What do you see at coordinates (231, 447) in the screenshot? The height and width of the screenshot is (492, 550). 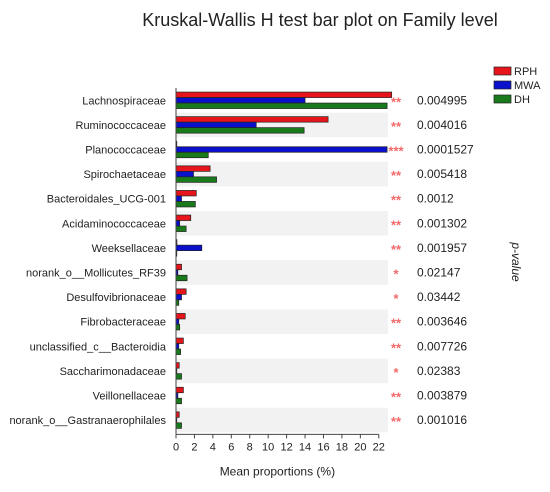 I see `x-tick-label: 6` at bounding box center [231, 447].